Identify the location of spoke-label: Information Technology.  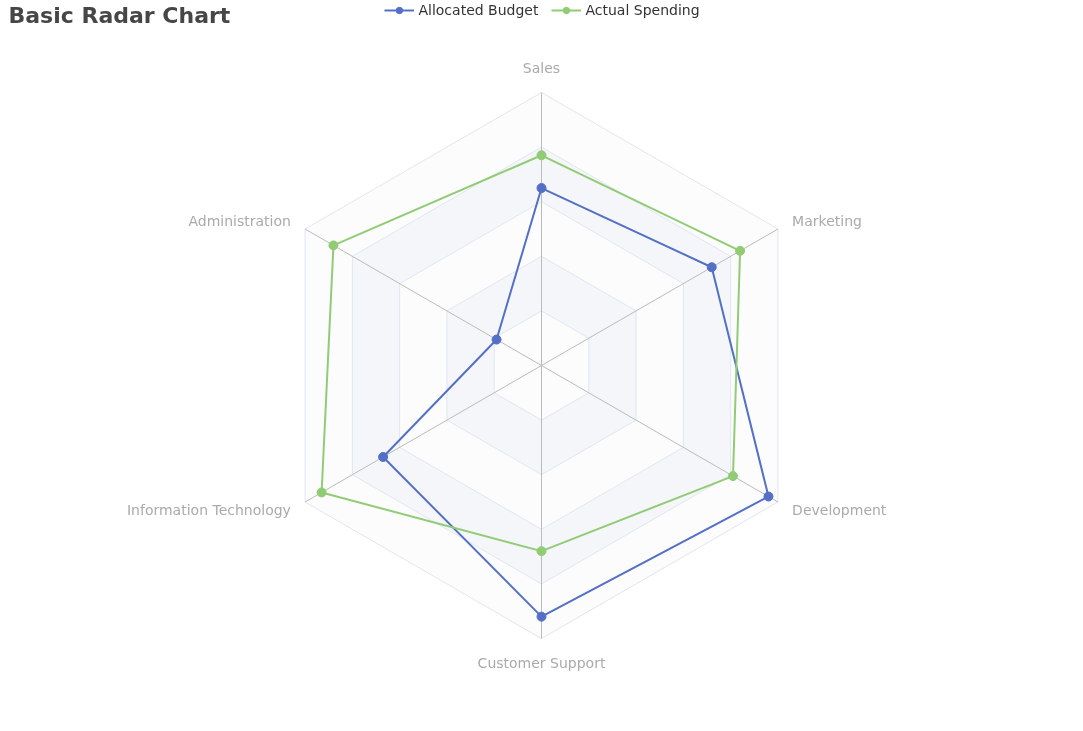
(208, 510).